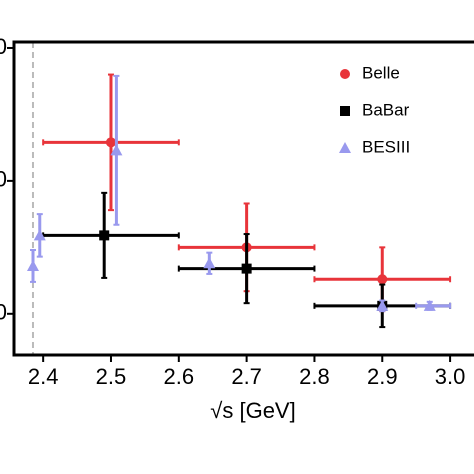 The width and height of the screenshot is (474, 474). Describe the element at coordinates (246, 376) in the screenshot. I see `x-tick-label: 2.7` at that location.